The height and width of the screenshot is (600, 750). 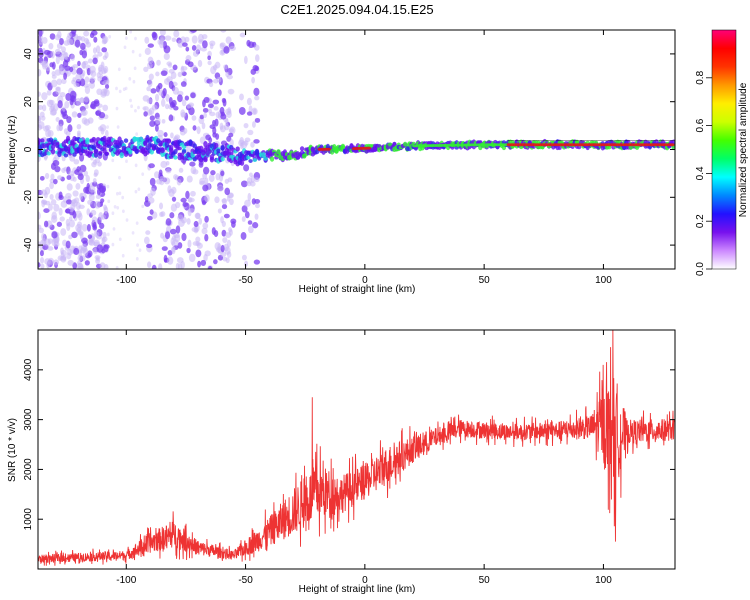 What do you see at coordinates (700, 77) in the screenshot?
I see `colorbar-tick-label: 0.8` at bounding box center [700, 77].